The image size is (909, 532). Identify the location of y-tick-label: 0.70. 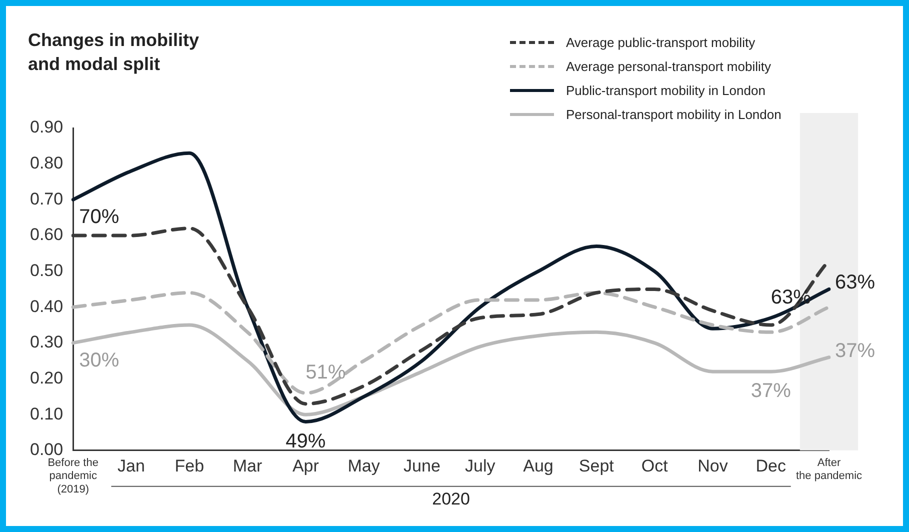
(47, 198).